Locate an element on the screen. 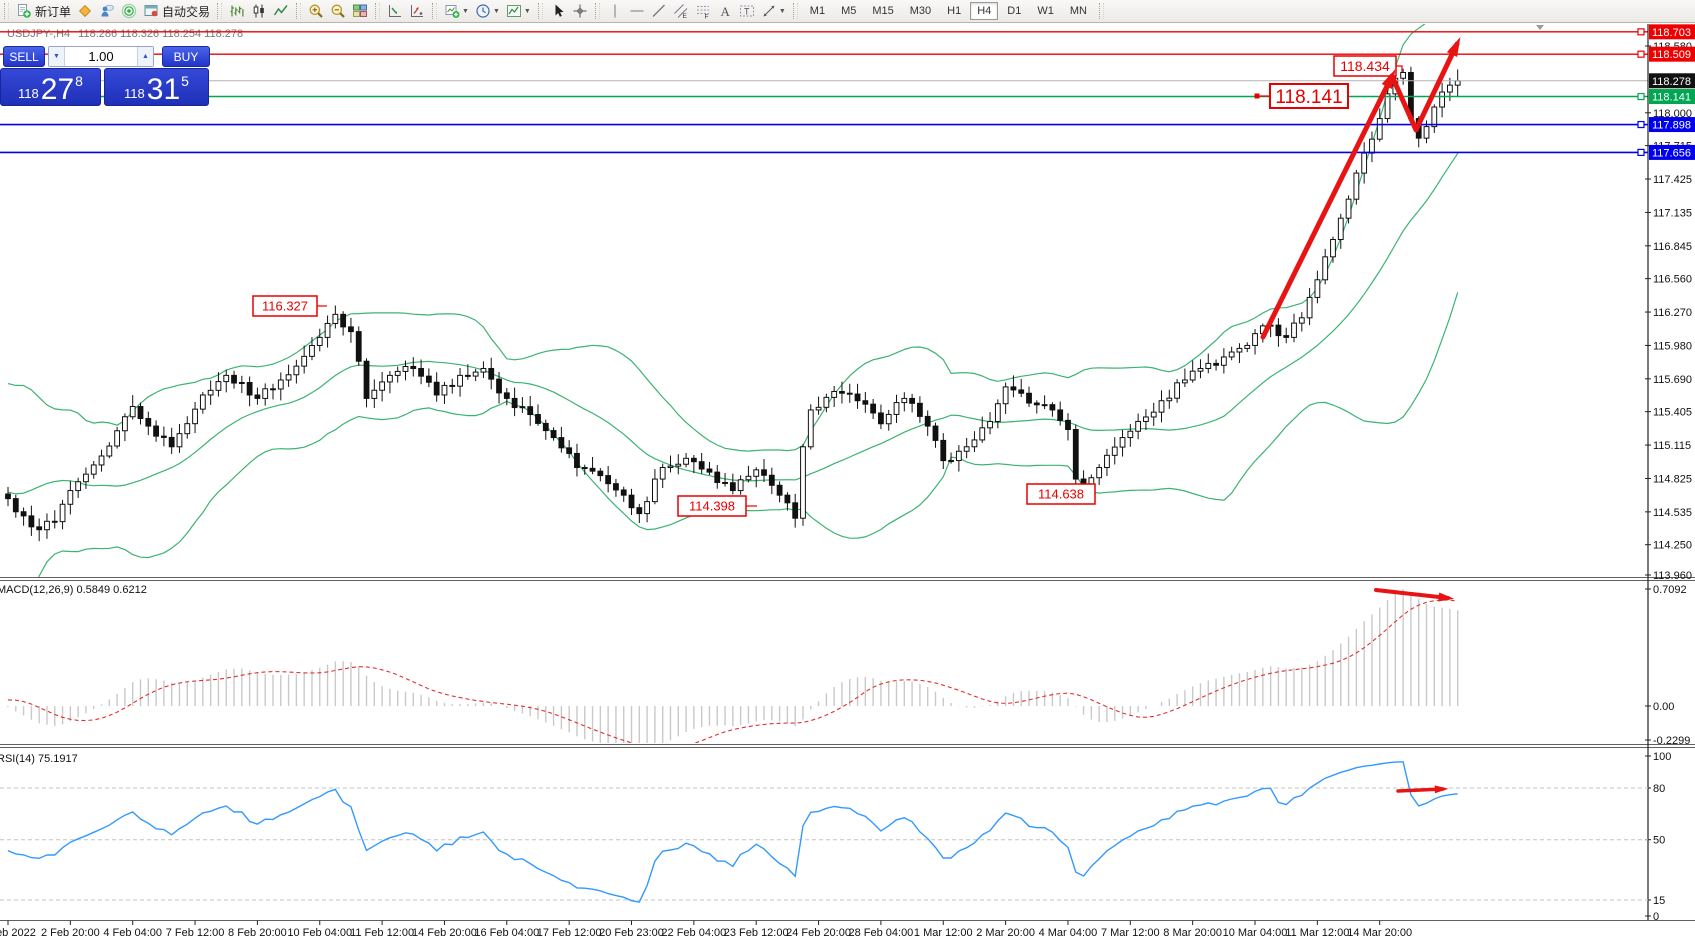 The height and width of the screenshot is (942, 1695). timeframe-m30-button: M30 is located at coordinates (920, 11).